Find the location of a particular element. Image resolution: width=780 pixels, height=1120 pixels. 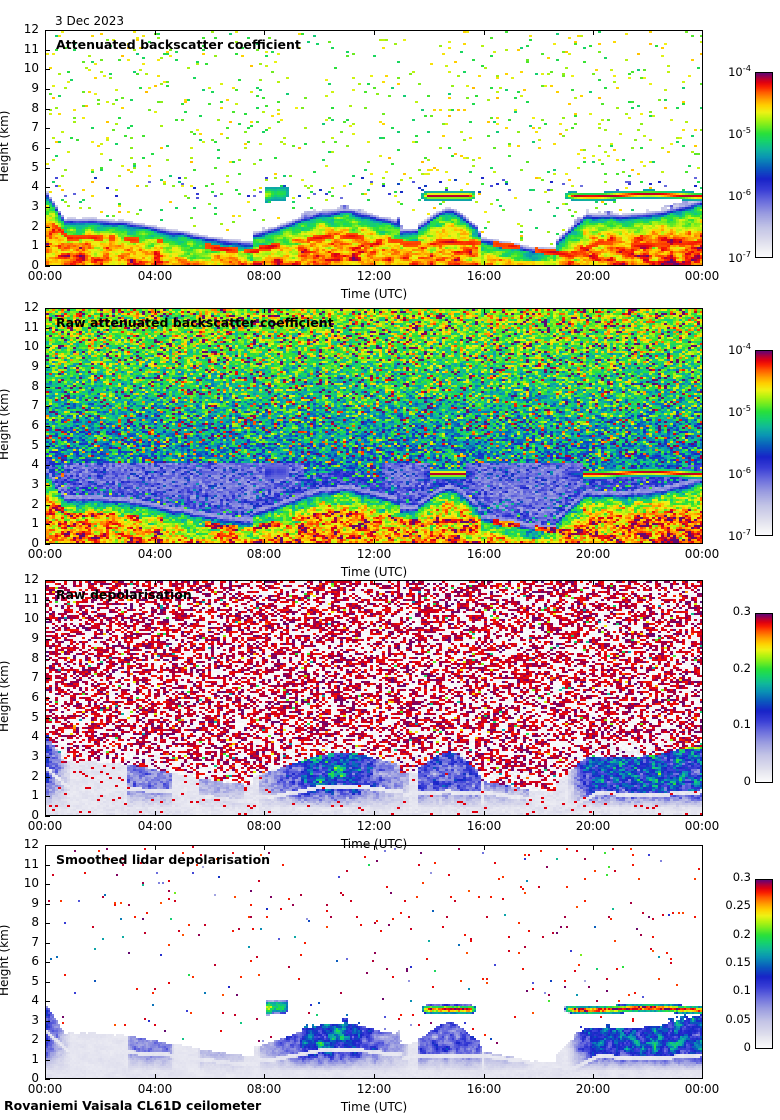

xtick-label-1-8: 08:00 is located at coordinates (264, 554).